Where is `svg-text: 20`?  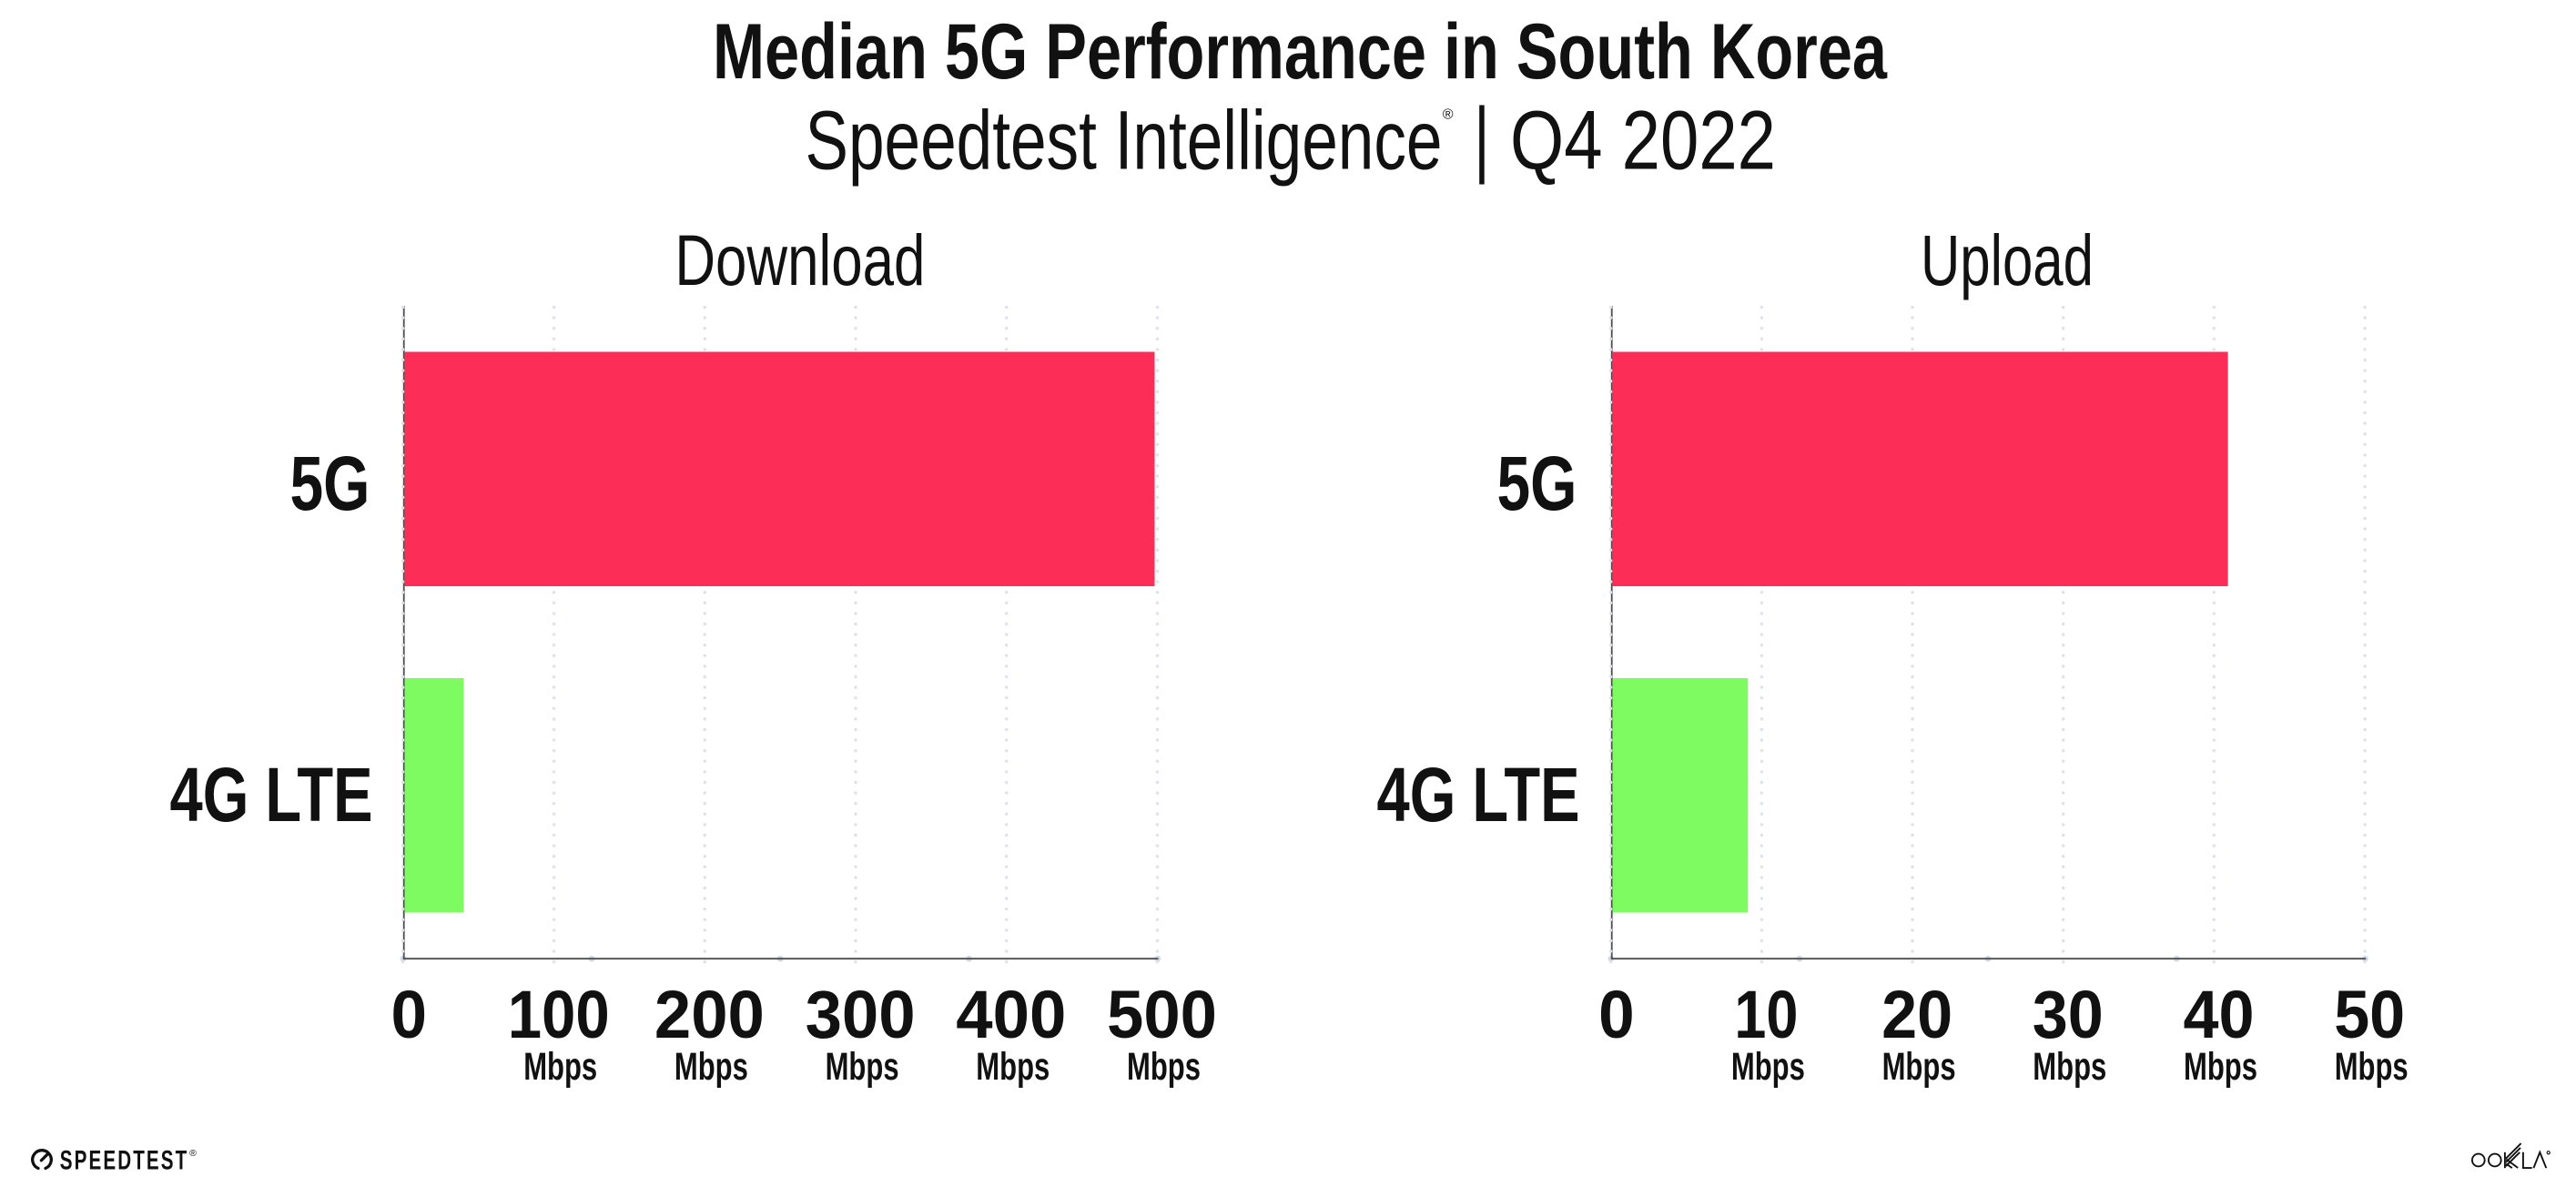 svg-text: 20 is located at coordinates (1917, 1015).